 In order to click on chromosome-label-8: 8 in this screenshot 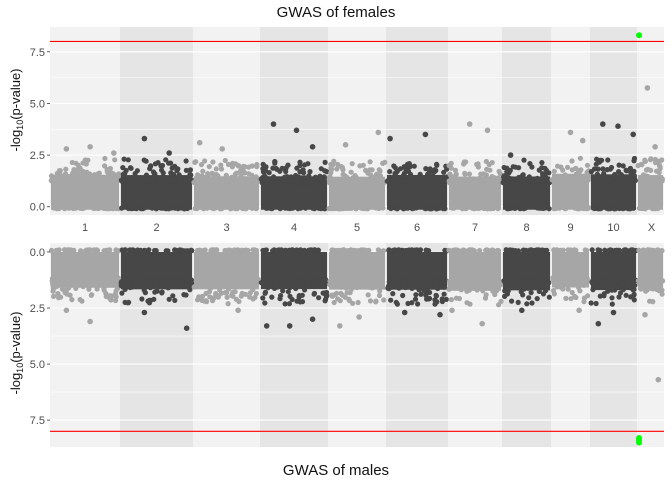, I will do `click(526, 228)`.